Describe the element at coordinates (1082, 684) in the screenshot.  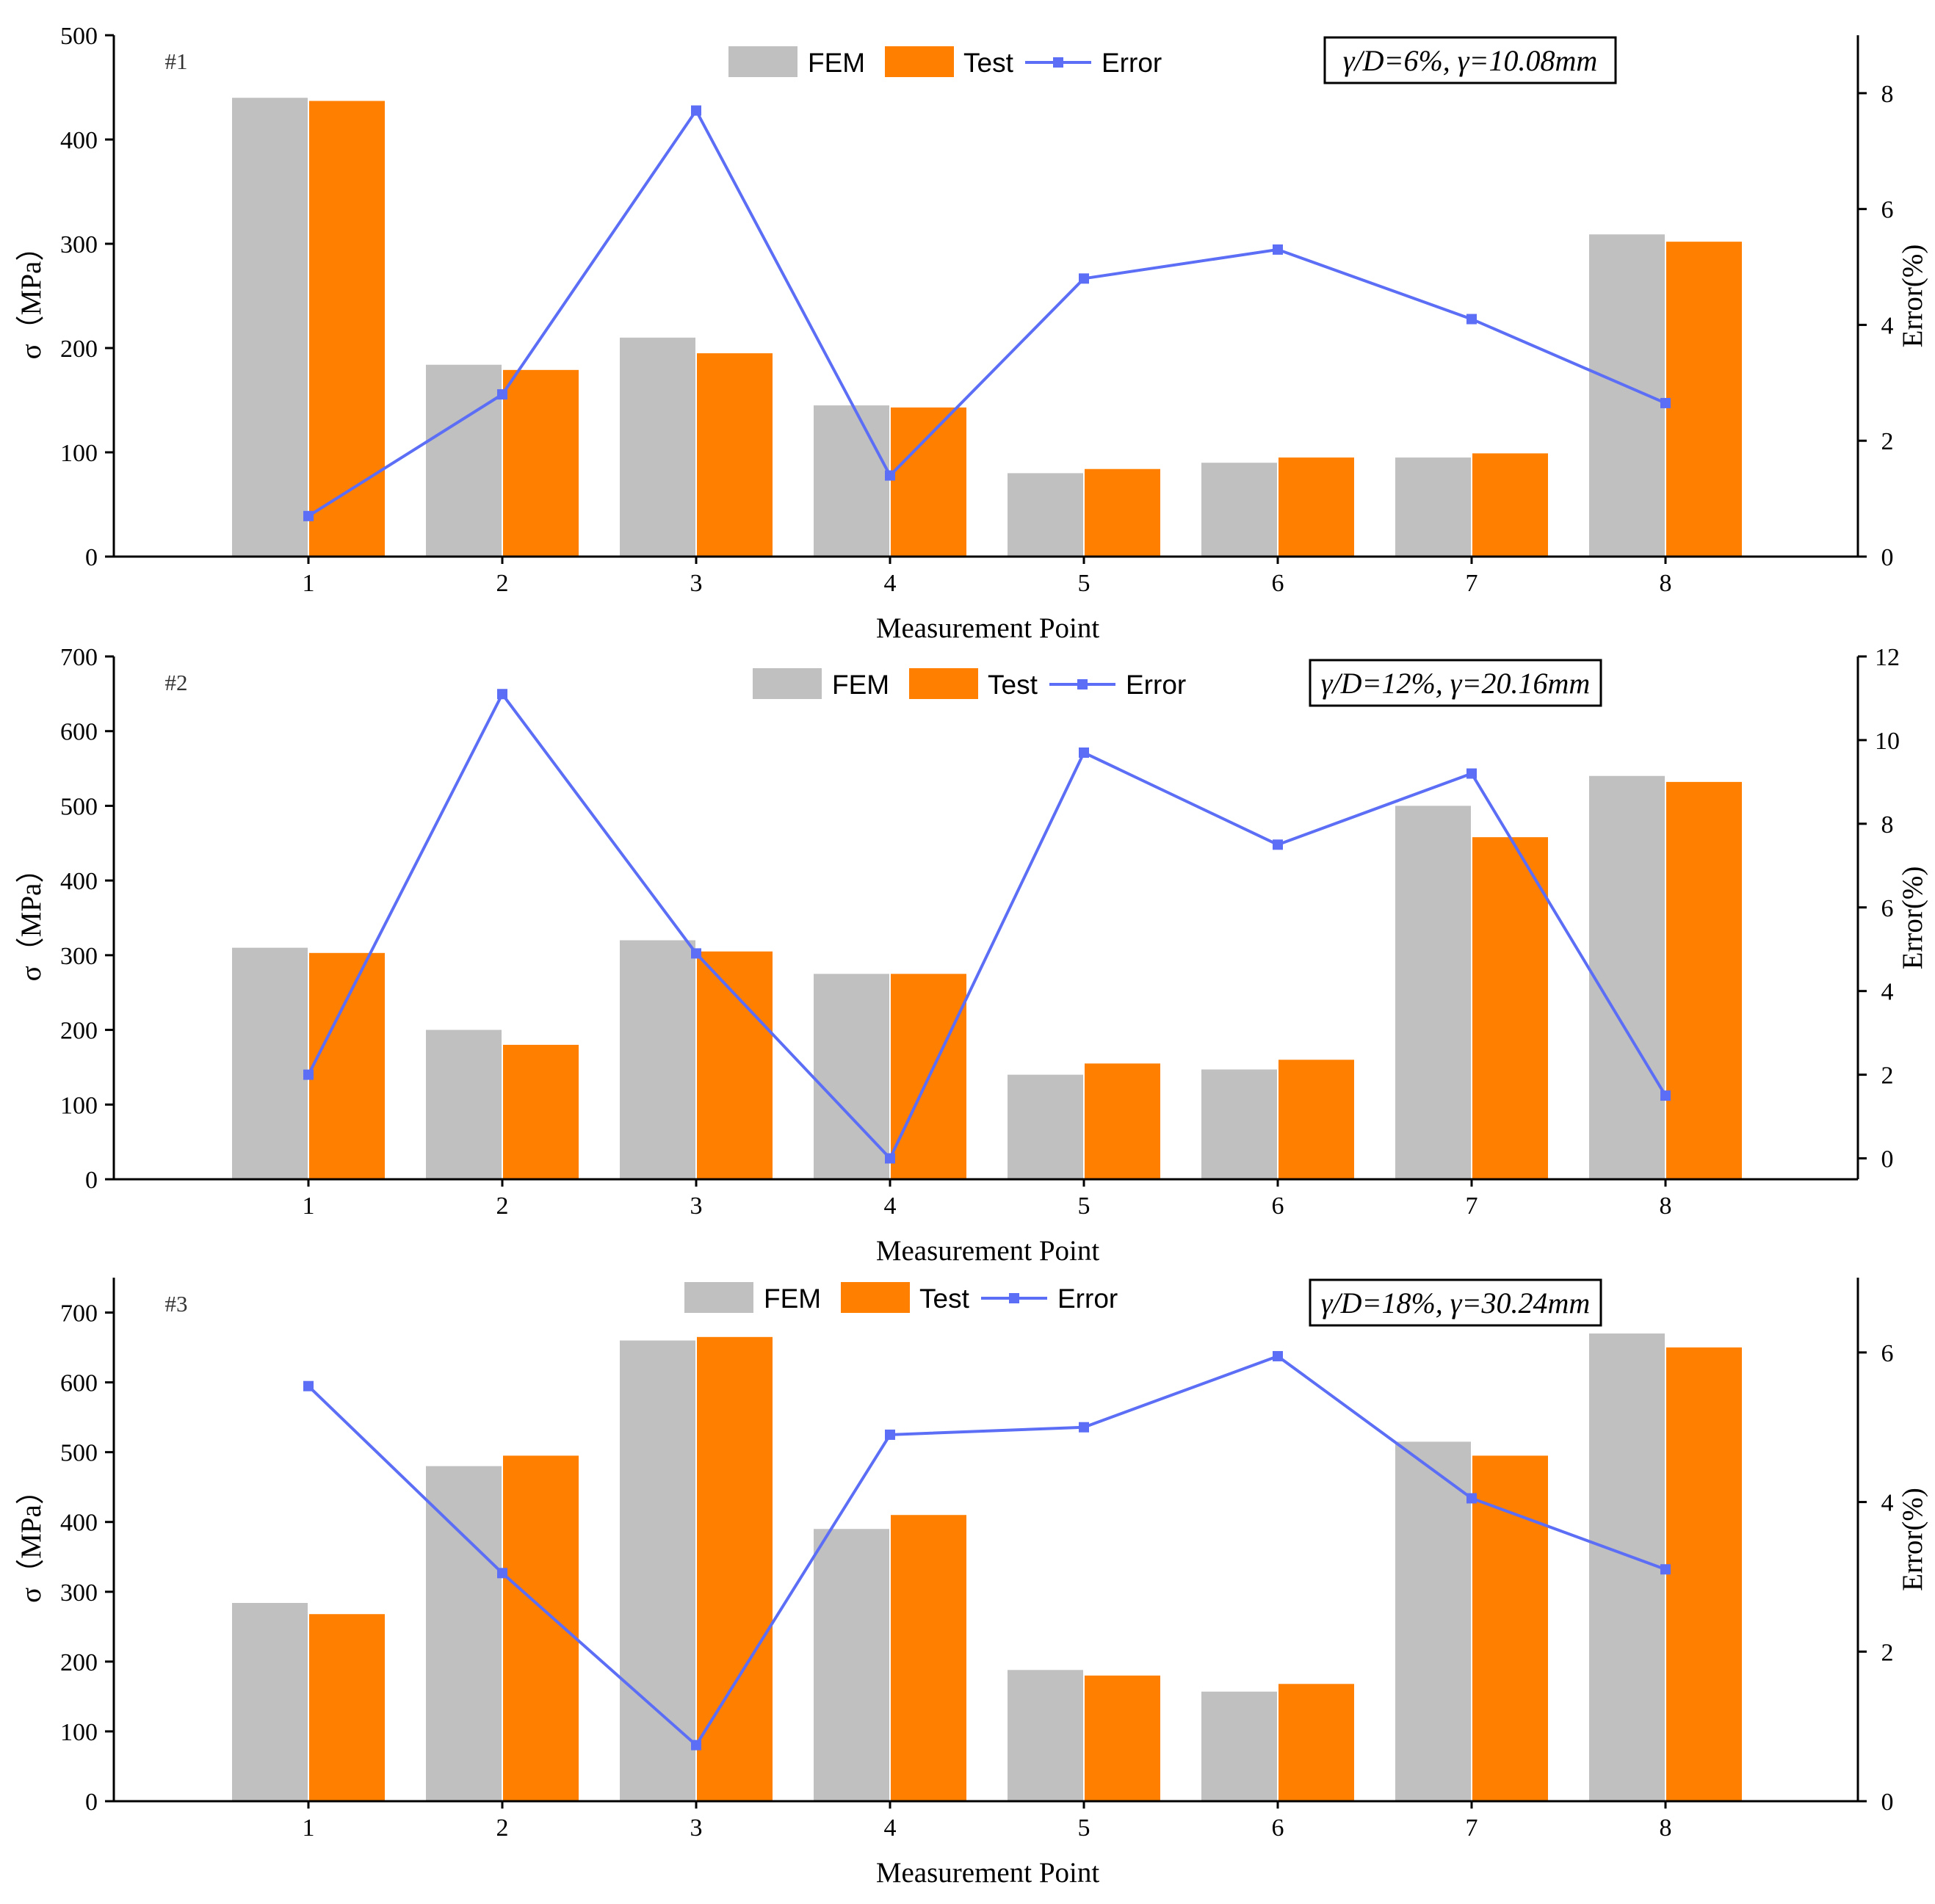
I see `legend-error-marker` at that location.